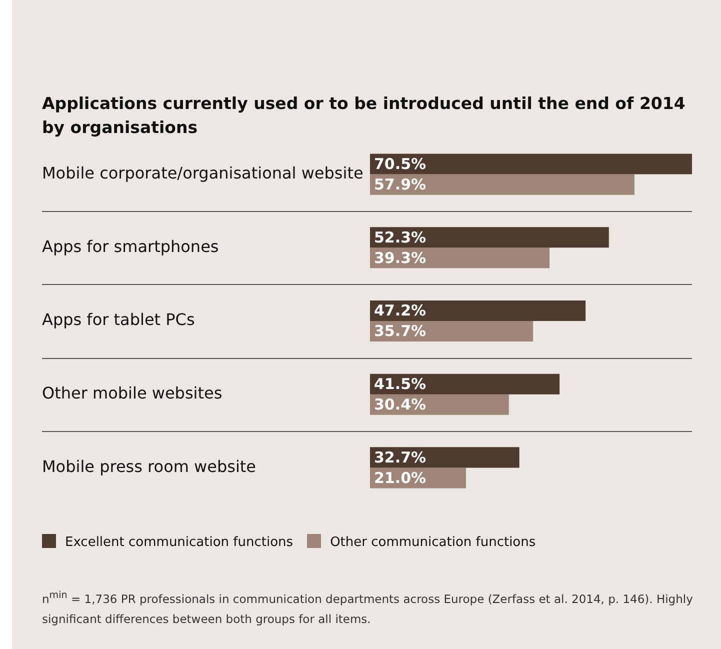 The width and height of the screenshot is (721, 649). What do you see at coordinates (118, 320) in the screenshot?
I see `y-tick-label: Apps for tablet PCs` at bounding box center [118, 320].